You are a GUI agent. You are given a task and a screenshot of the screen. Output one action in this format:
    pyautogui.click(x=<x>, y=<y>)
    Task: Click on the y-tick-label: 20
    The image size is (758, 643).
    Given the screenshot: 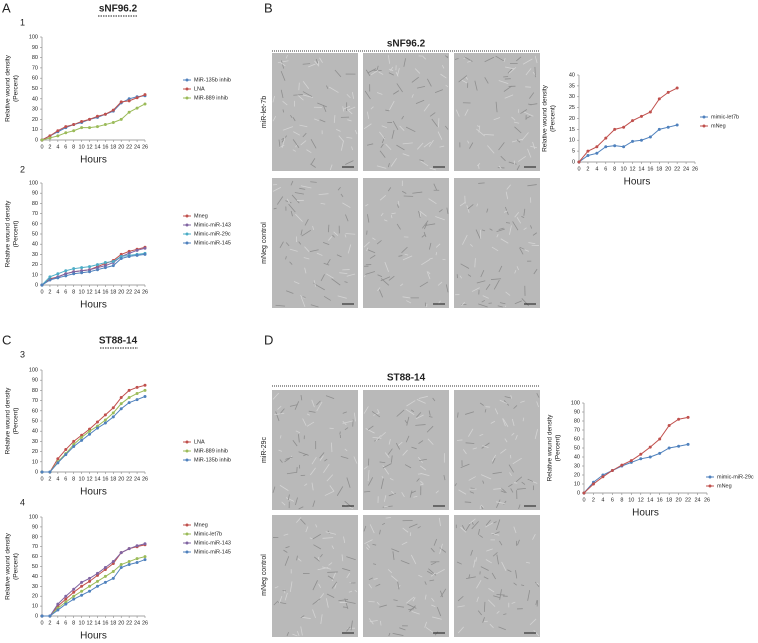 What is the action you would take?
    pyautogui.click(x=572, y=119)
    